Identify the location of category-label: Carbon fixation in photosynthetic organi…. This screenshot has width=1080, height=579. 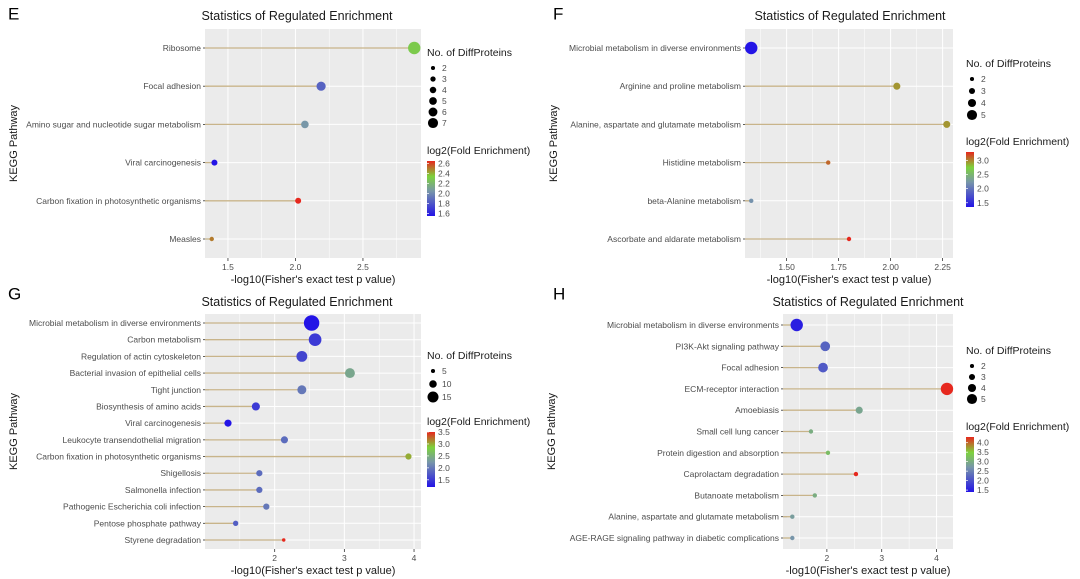
(118, 457).